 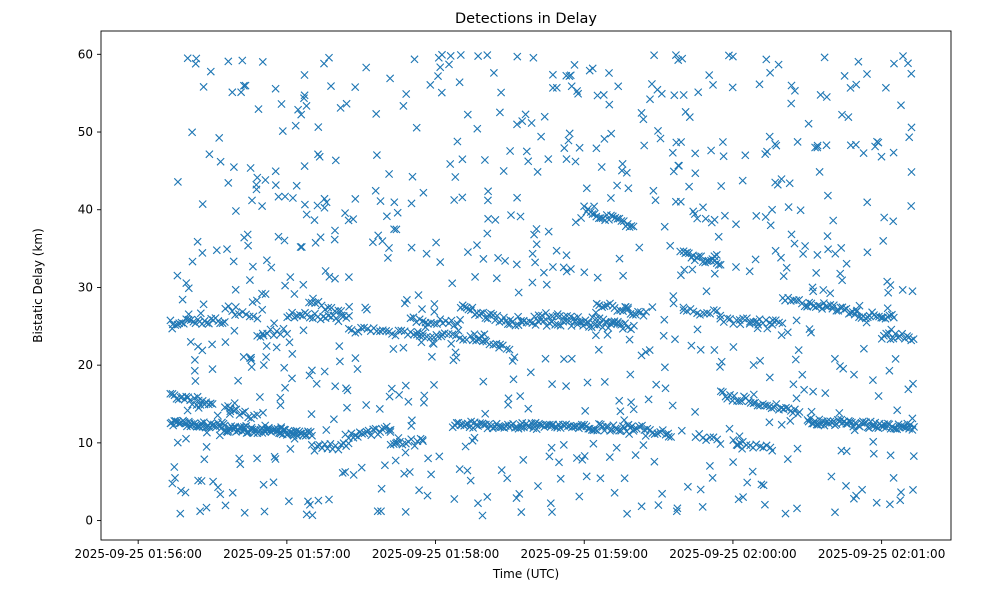 I want to click on y-axis-label: Bistatic Delay (km), so click(x=38, y=285).